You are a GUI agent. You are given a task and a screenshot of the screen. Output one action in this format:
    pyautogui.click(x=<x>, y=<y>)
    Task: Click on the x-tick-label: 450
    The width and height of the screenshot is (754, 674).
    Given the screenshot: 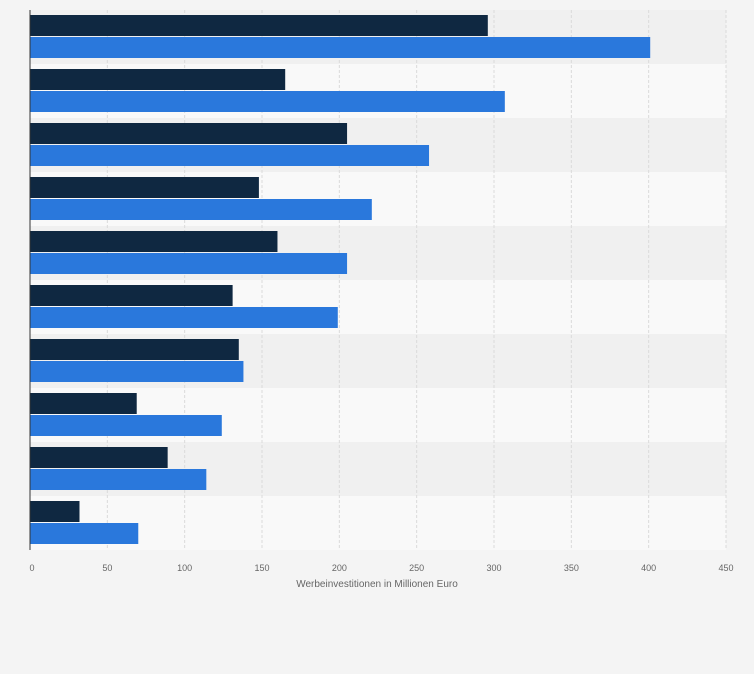 What is the action you would take?
    pyautogui.click(x=725, y=568)
    